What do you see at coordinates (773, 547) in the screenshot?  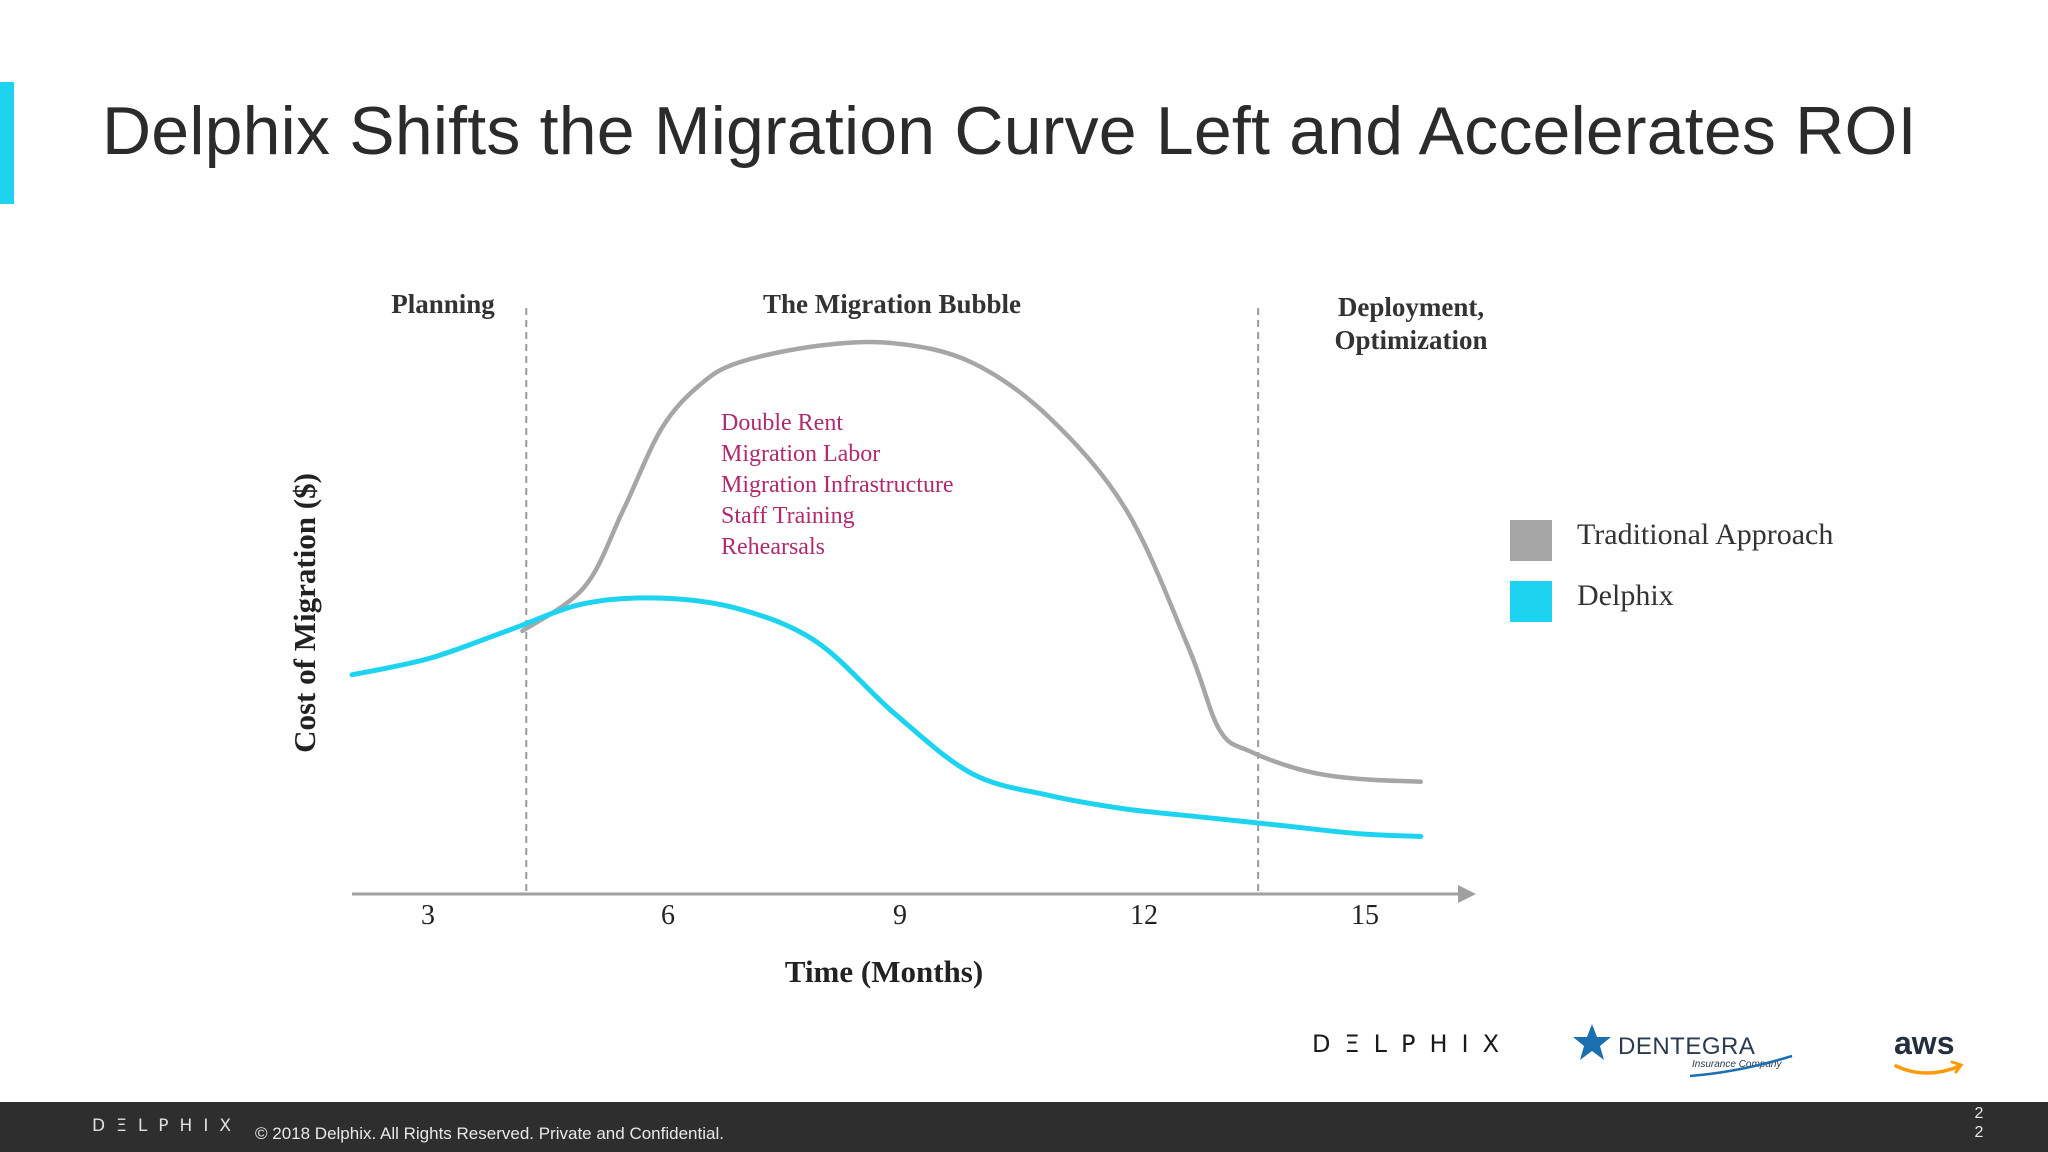 I see `annotation-line-5: Rehearsals` at bounding box center [773, 547].